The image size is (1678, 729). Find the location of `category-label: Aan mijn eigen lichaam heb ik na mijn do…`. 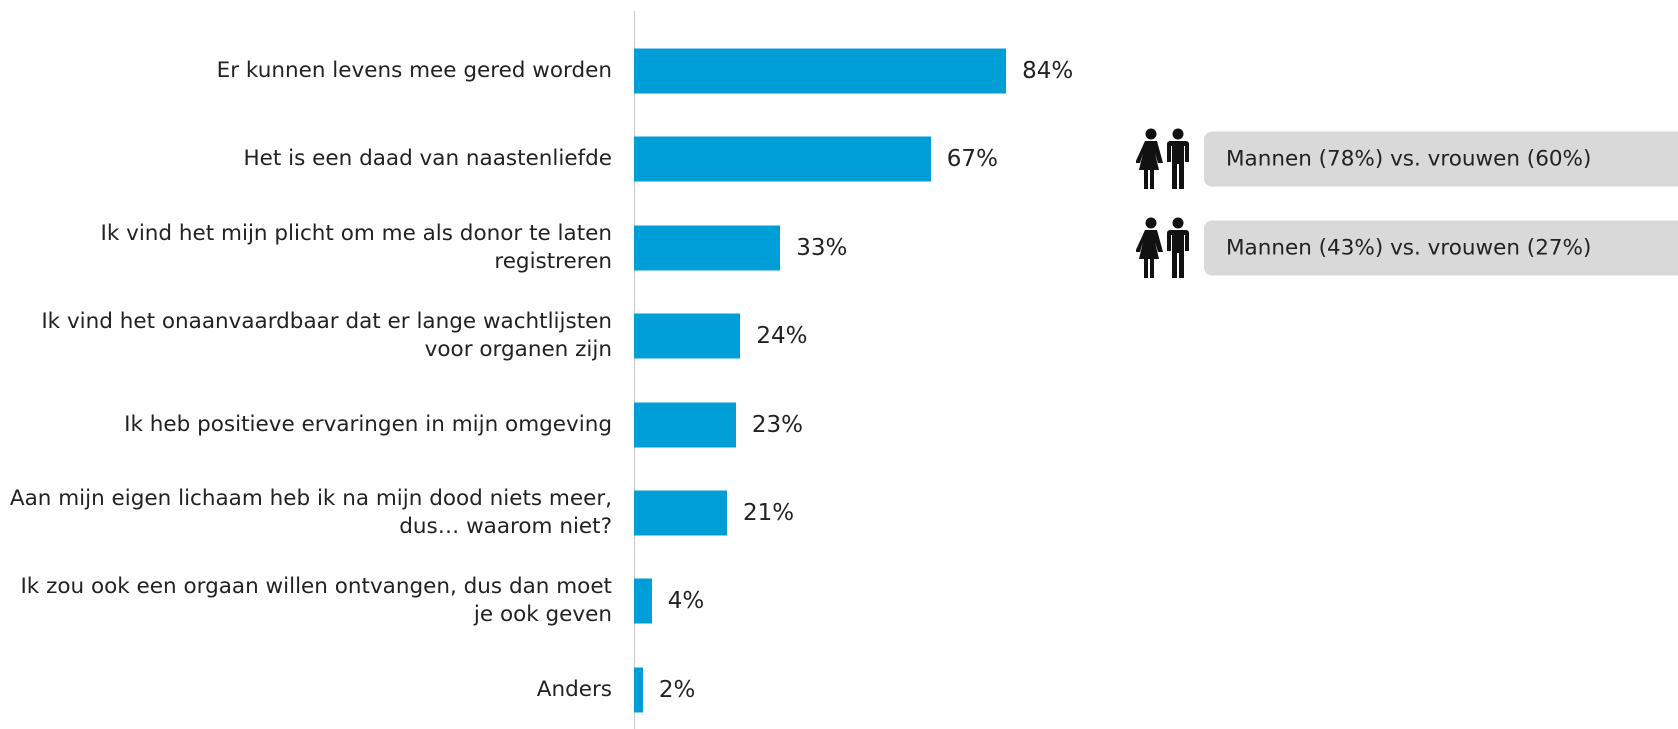

category-label: Aan mijn eigen lichaam heb ik na mijn do… is located at coordinates (310, 512).